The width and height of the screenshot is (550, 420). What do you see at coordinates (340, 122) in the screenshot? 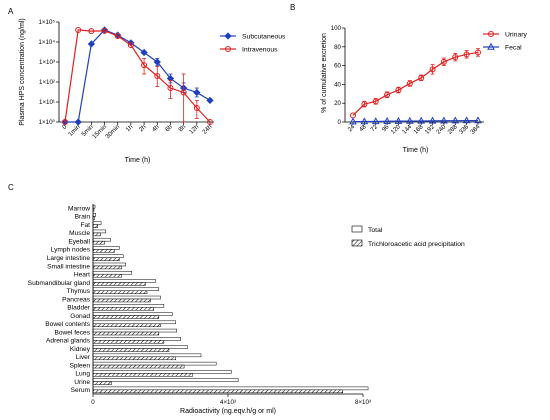
I see `chart-b-y-tick-label: 0` at bounding box center [340, 122].